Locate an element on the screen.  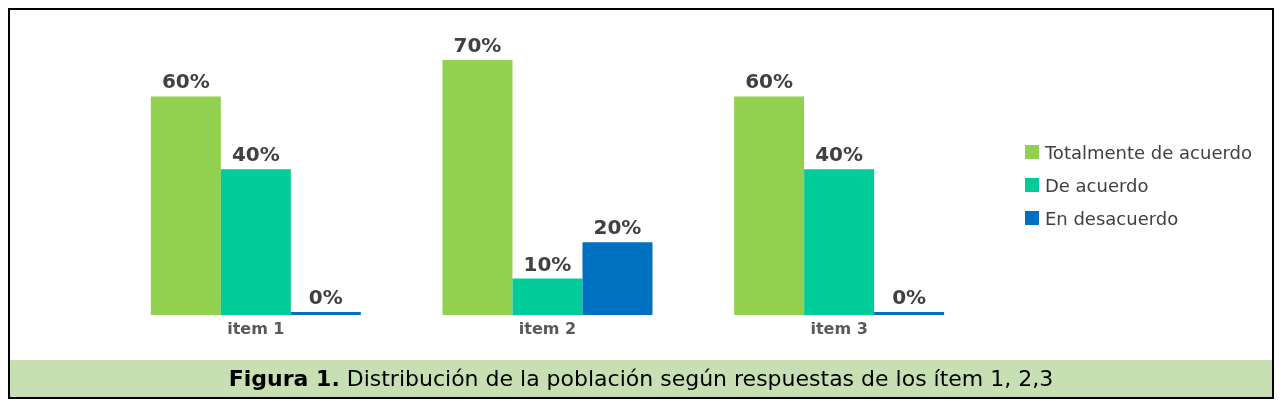
text: Figura 1. Distribución de la población según respuestas de los ítem 1, 2,3 is located at coordinates (641, 378).